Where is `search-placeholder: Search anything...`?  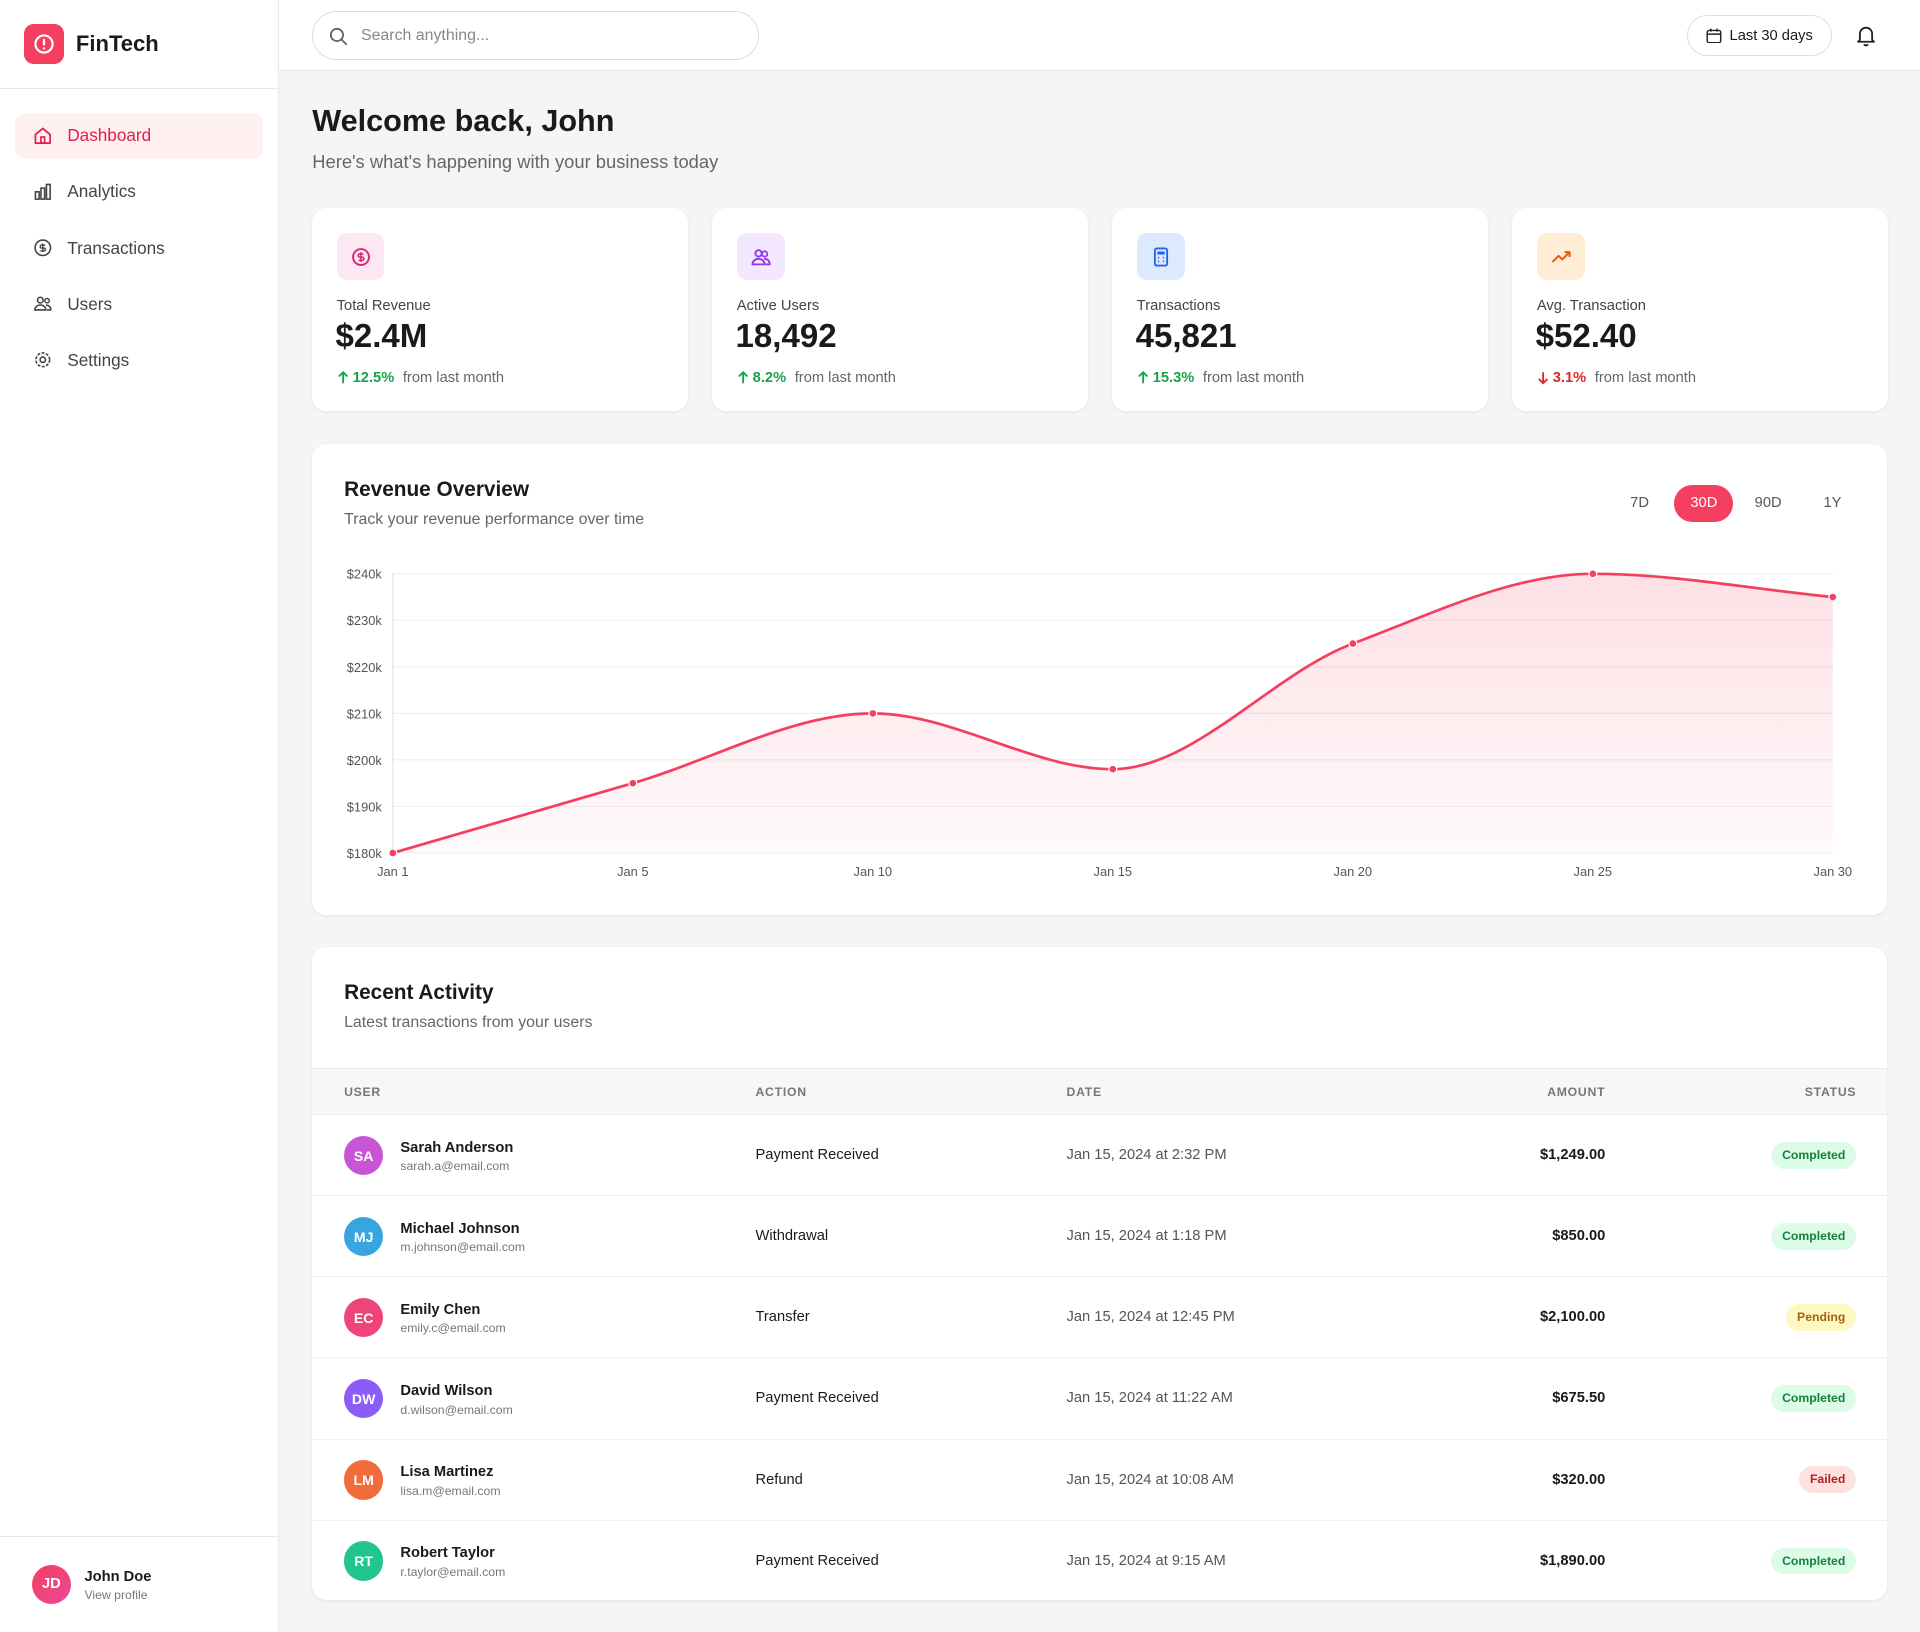
search-placeholder: Search anything... is located at coordinates (425, 36).